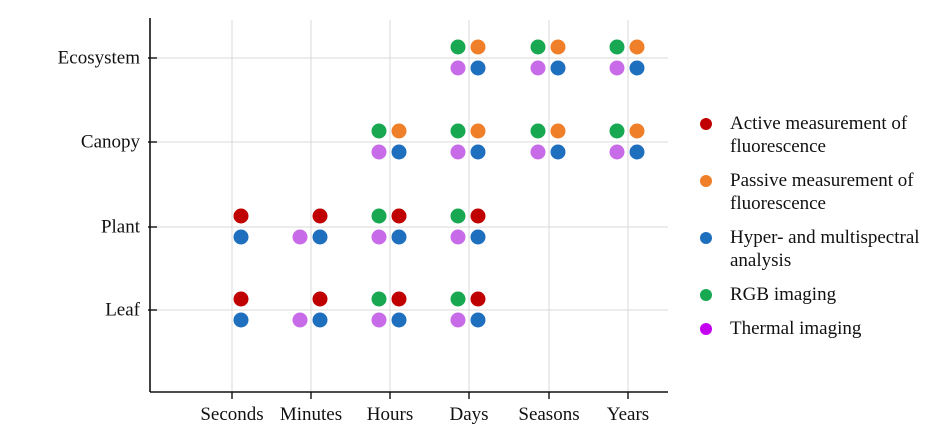 The width and height of the screenshot is (945, 440). What do you see at coordinates (399, 152) in the screenshot?
I see `point-hyper-and-multispectral-analysis-hours-canopy` at bounding box center [399, 152].